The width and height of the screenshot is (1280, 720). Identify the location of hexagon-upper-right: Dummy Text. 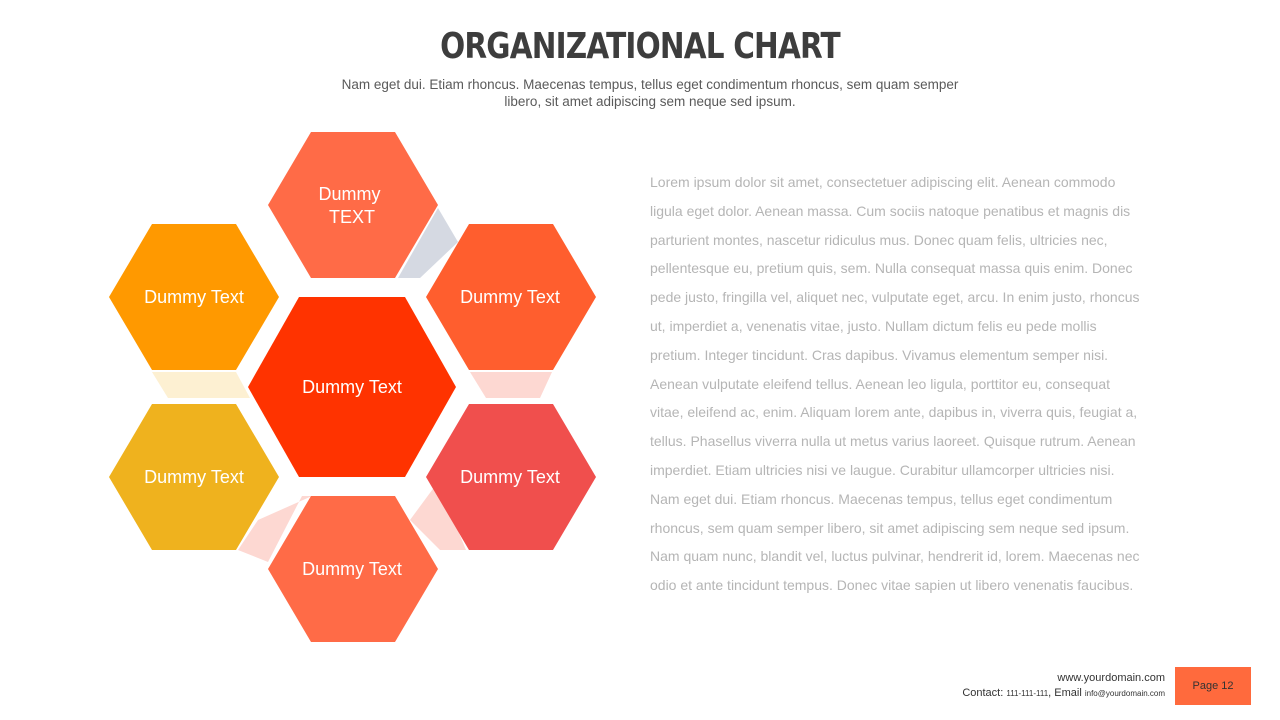
(511, 297).